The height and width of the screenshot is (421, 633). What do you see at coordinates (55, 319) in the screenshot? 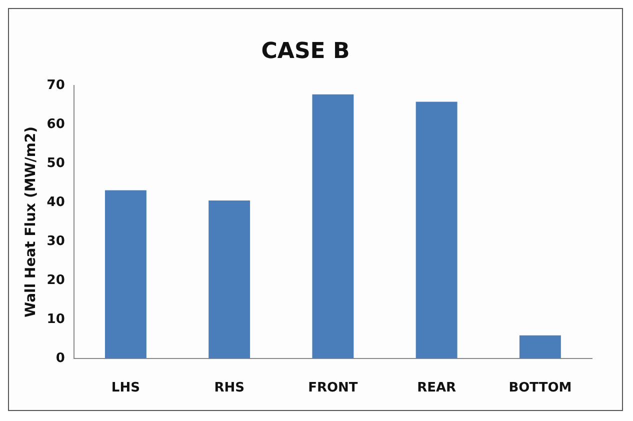
I see `y-tick-label: 10` at bounding box center [55, 319].